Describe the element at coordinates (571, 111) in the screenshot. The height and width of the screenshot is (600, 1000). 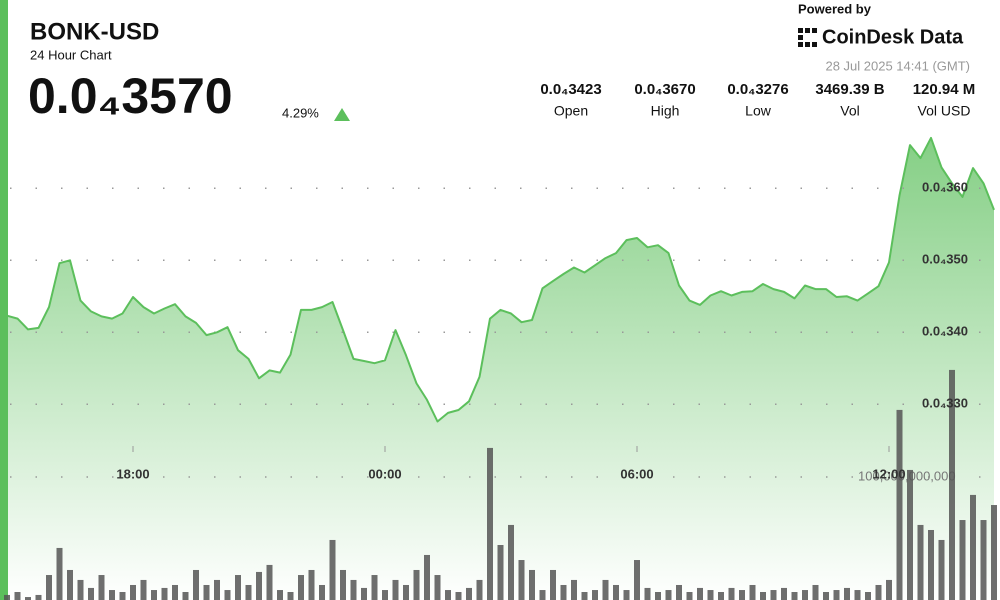
I see `stat-label: Open` at that location.